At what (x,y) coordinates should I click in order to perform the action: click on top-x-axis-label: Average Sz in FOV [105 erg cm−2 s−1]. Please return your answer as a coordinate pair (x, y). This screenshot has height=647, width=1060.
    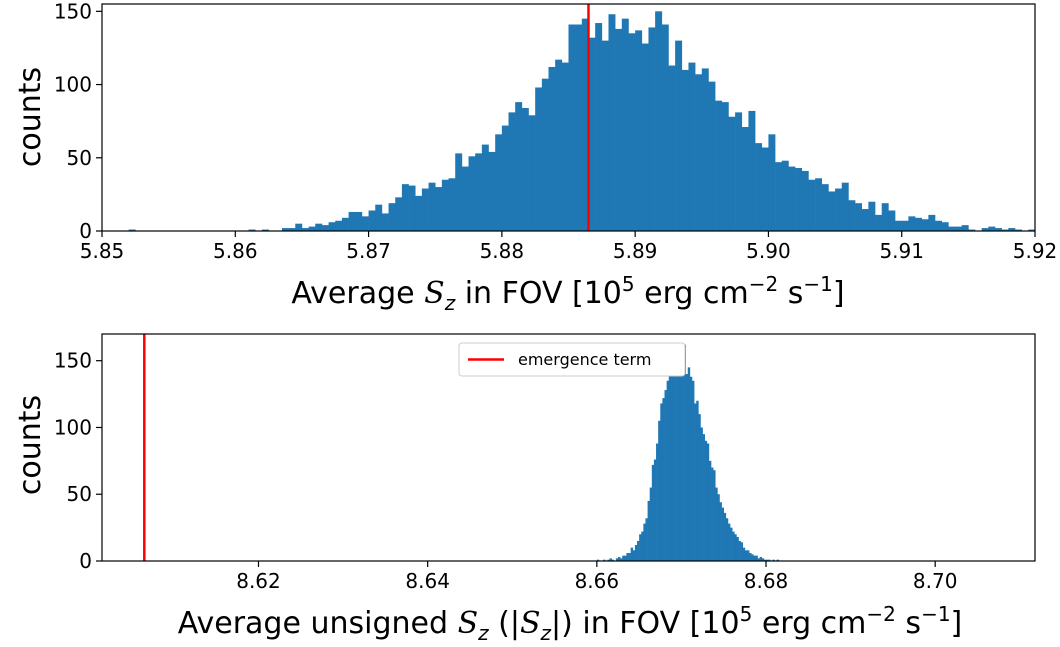
    Looking at the image, I should click on (567, 293).